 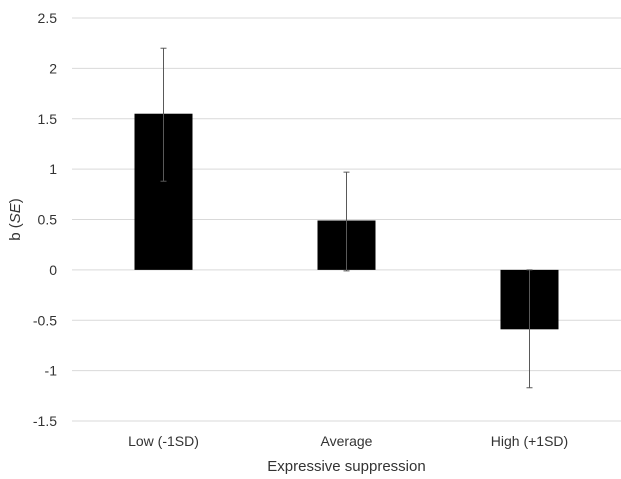 What do you see at coordinates (53, 270) in the screenshot?
I see `y-tick-label: 0` at bounding box center [53, 270].